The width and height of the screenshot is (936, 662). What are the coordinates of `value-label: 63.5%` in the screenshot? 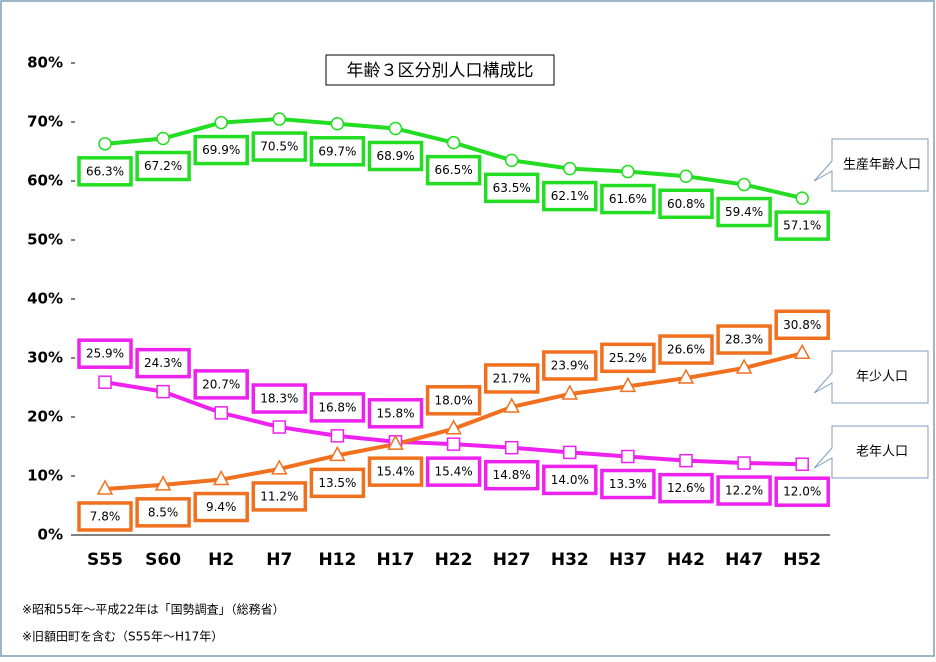 It's located at (511, 188).